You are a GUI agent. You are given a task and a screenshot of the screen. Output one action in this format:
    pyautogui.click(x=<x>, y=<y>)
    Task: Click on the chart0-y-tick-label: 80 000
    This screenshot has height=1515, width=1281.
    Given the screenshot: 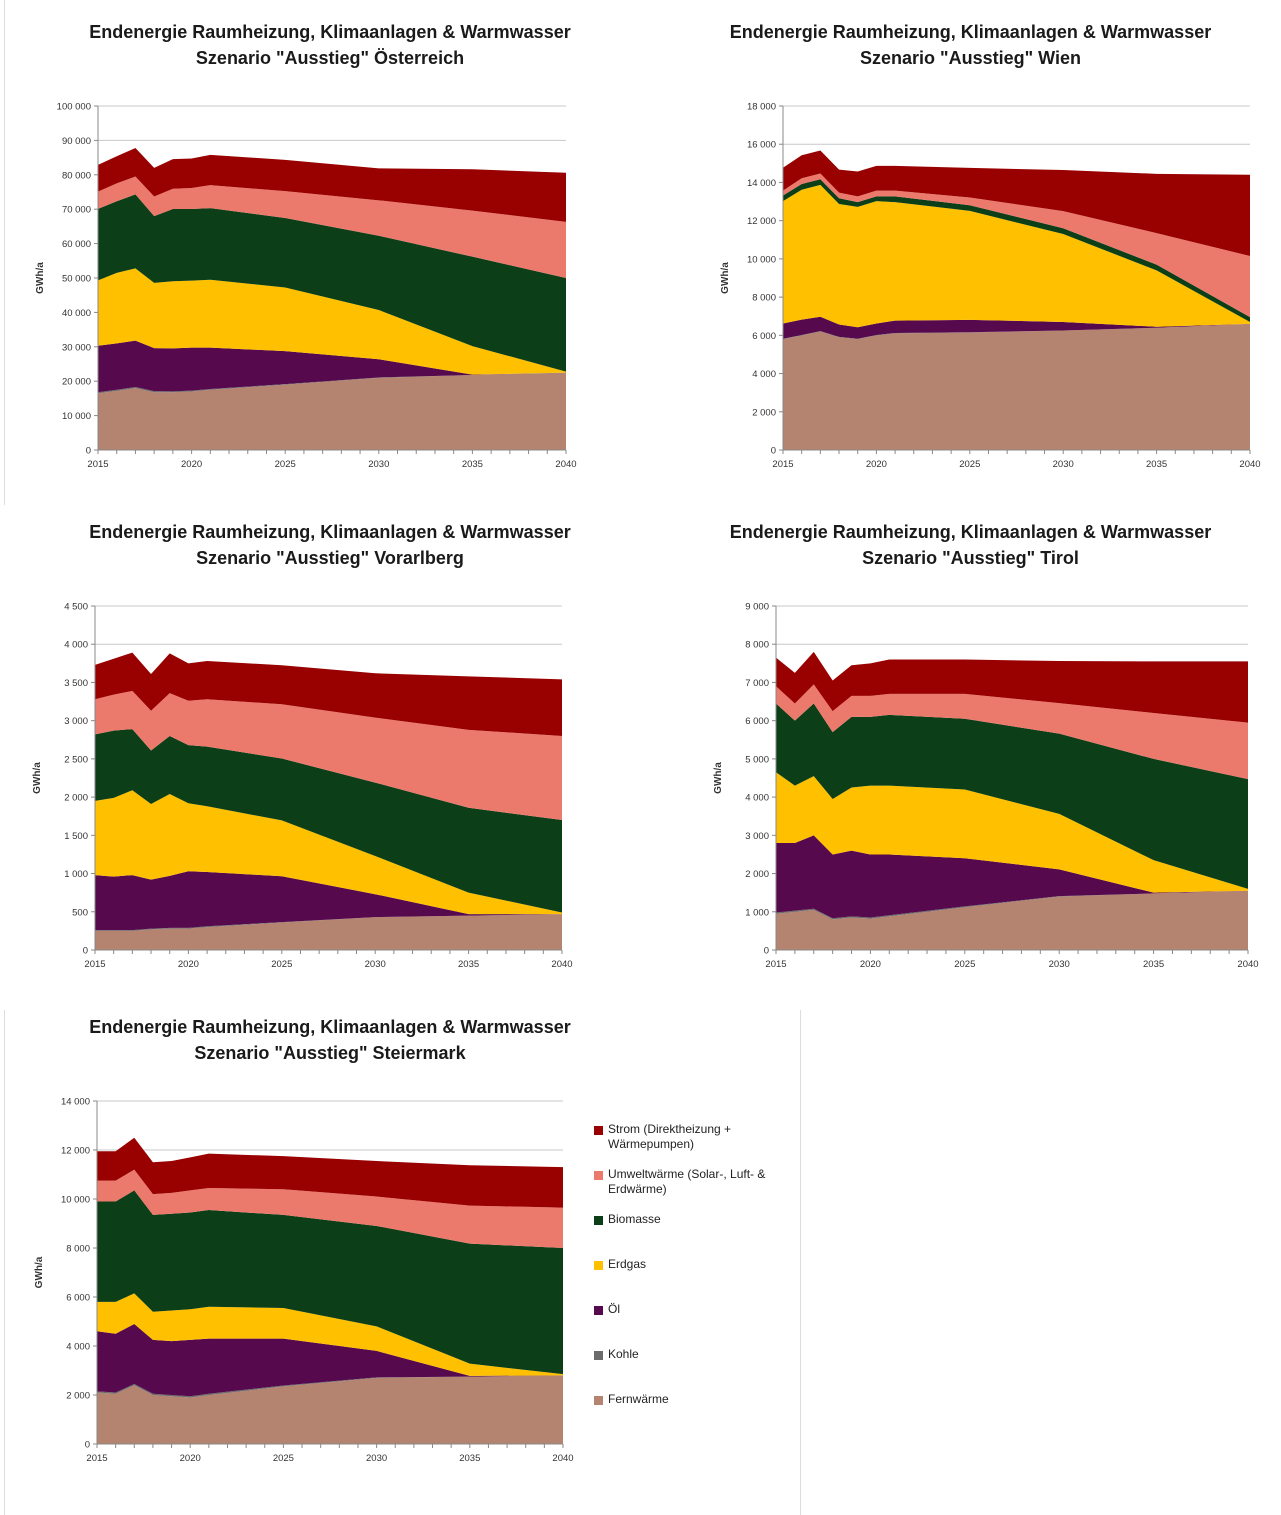 What is the action you would take?
    pyautogui.click(x=76, y=175)
    